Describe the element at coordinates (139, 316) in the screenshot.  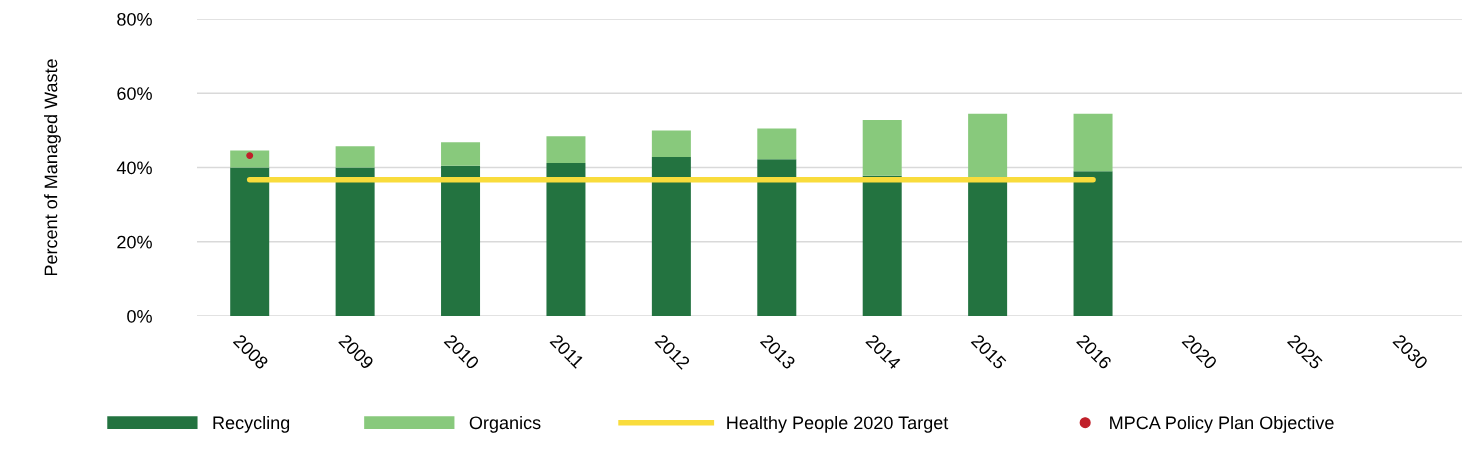
I see `y-tick-label: 0%` at that location.